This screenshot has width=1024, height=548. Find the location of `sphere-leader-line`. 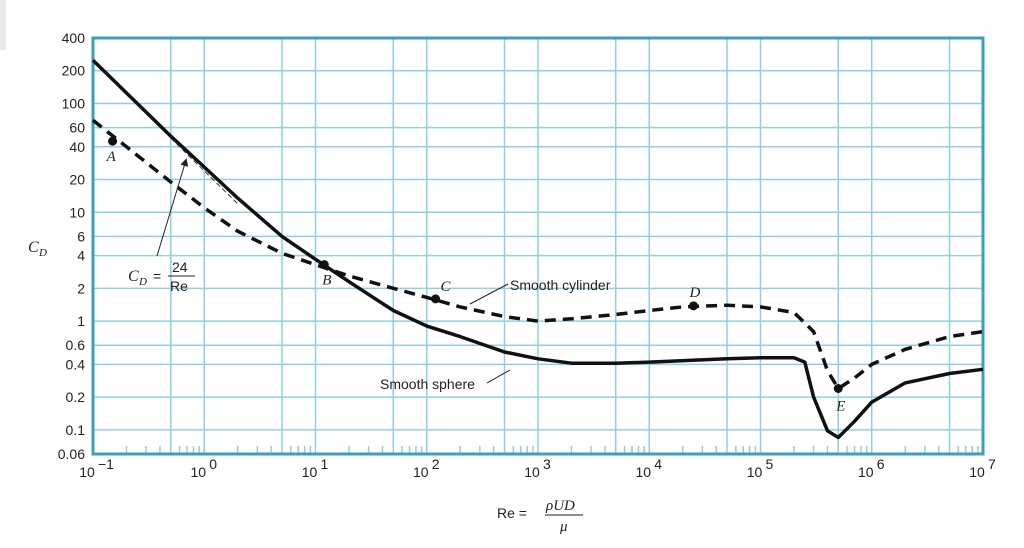

sphere-leader-line is located at coordinates (498, 376).